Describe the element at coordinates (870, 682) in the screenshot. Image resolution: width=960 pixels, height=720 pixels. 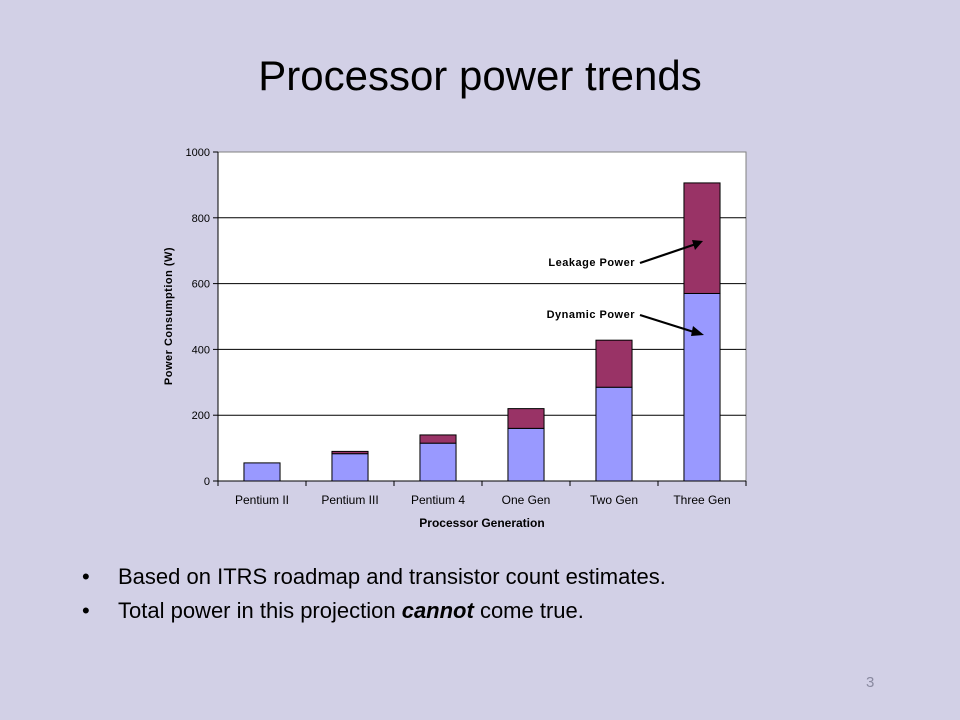
I see `page-number: 3` at that location.